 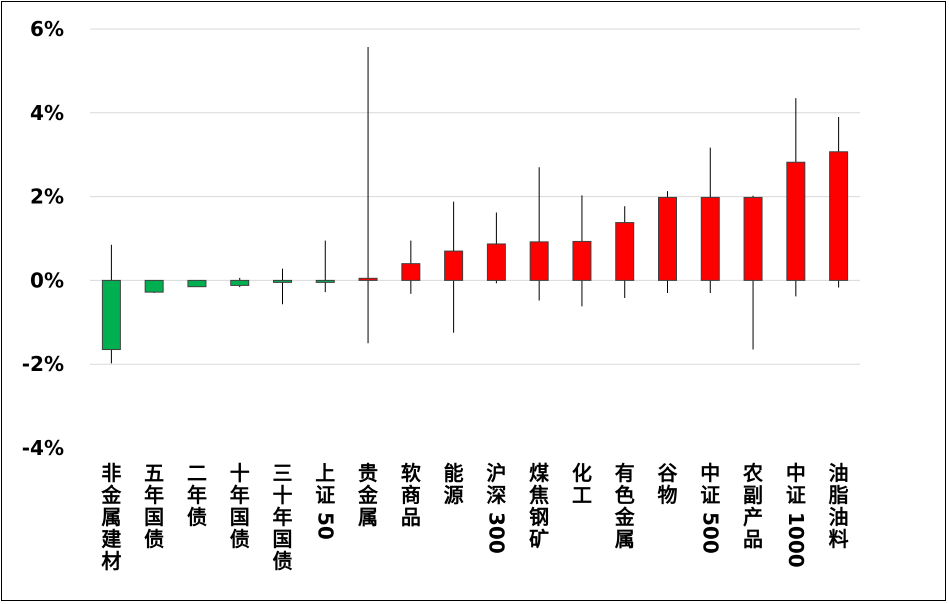 I want to click on x-category-label: 农副产品, so click(x=752, y=506).